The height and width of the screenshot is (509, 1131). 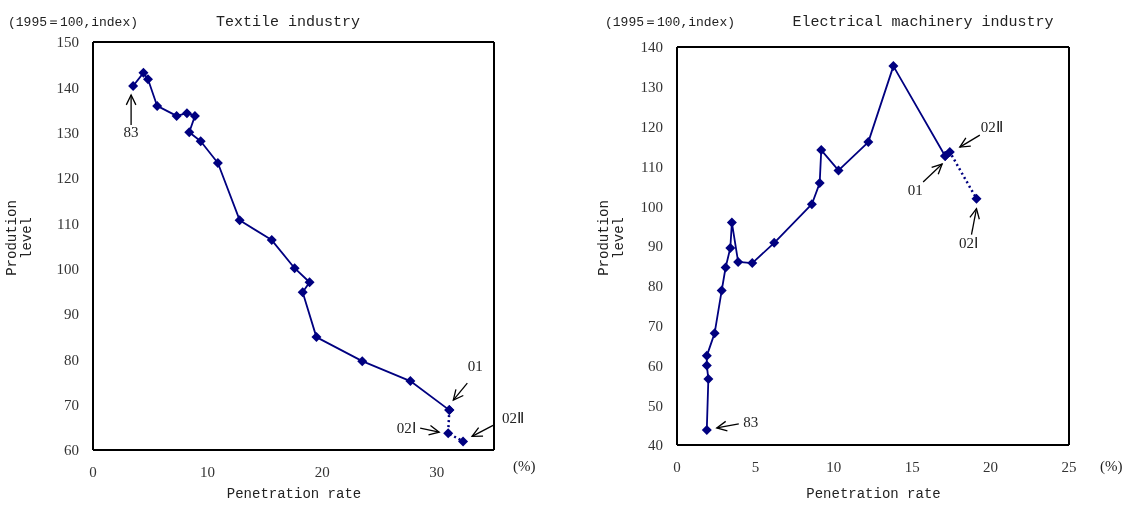 What do you see at coordinates (437, 471) in the screenshot?
I see `x-tick-label: 30` at bounding box center [437, 471].